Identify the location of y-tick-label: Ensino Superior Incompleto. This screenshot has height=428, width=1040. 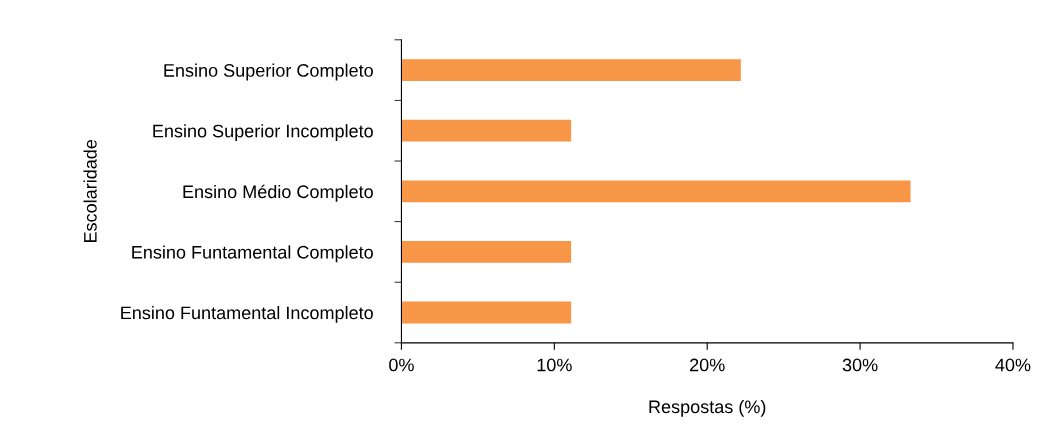
(263, 132).